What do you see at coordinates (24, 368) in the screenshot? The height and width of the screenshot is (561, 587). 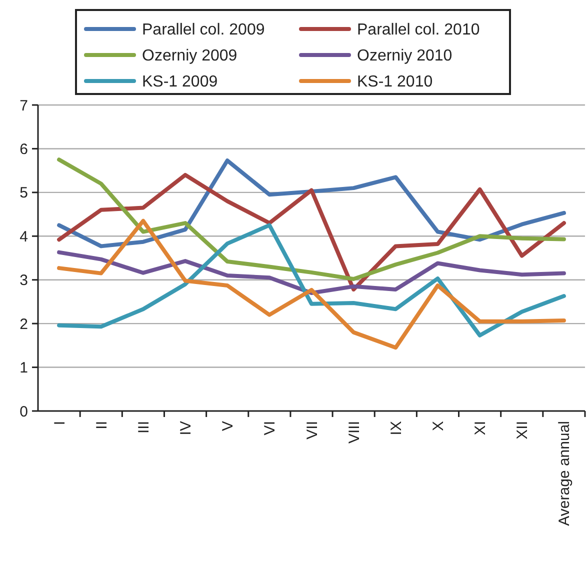 I see `y-tick-label: 1` at bounding box center [24, 368].